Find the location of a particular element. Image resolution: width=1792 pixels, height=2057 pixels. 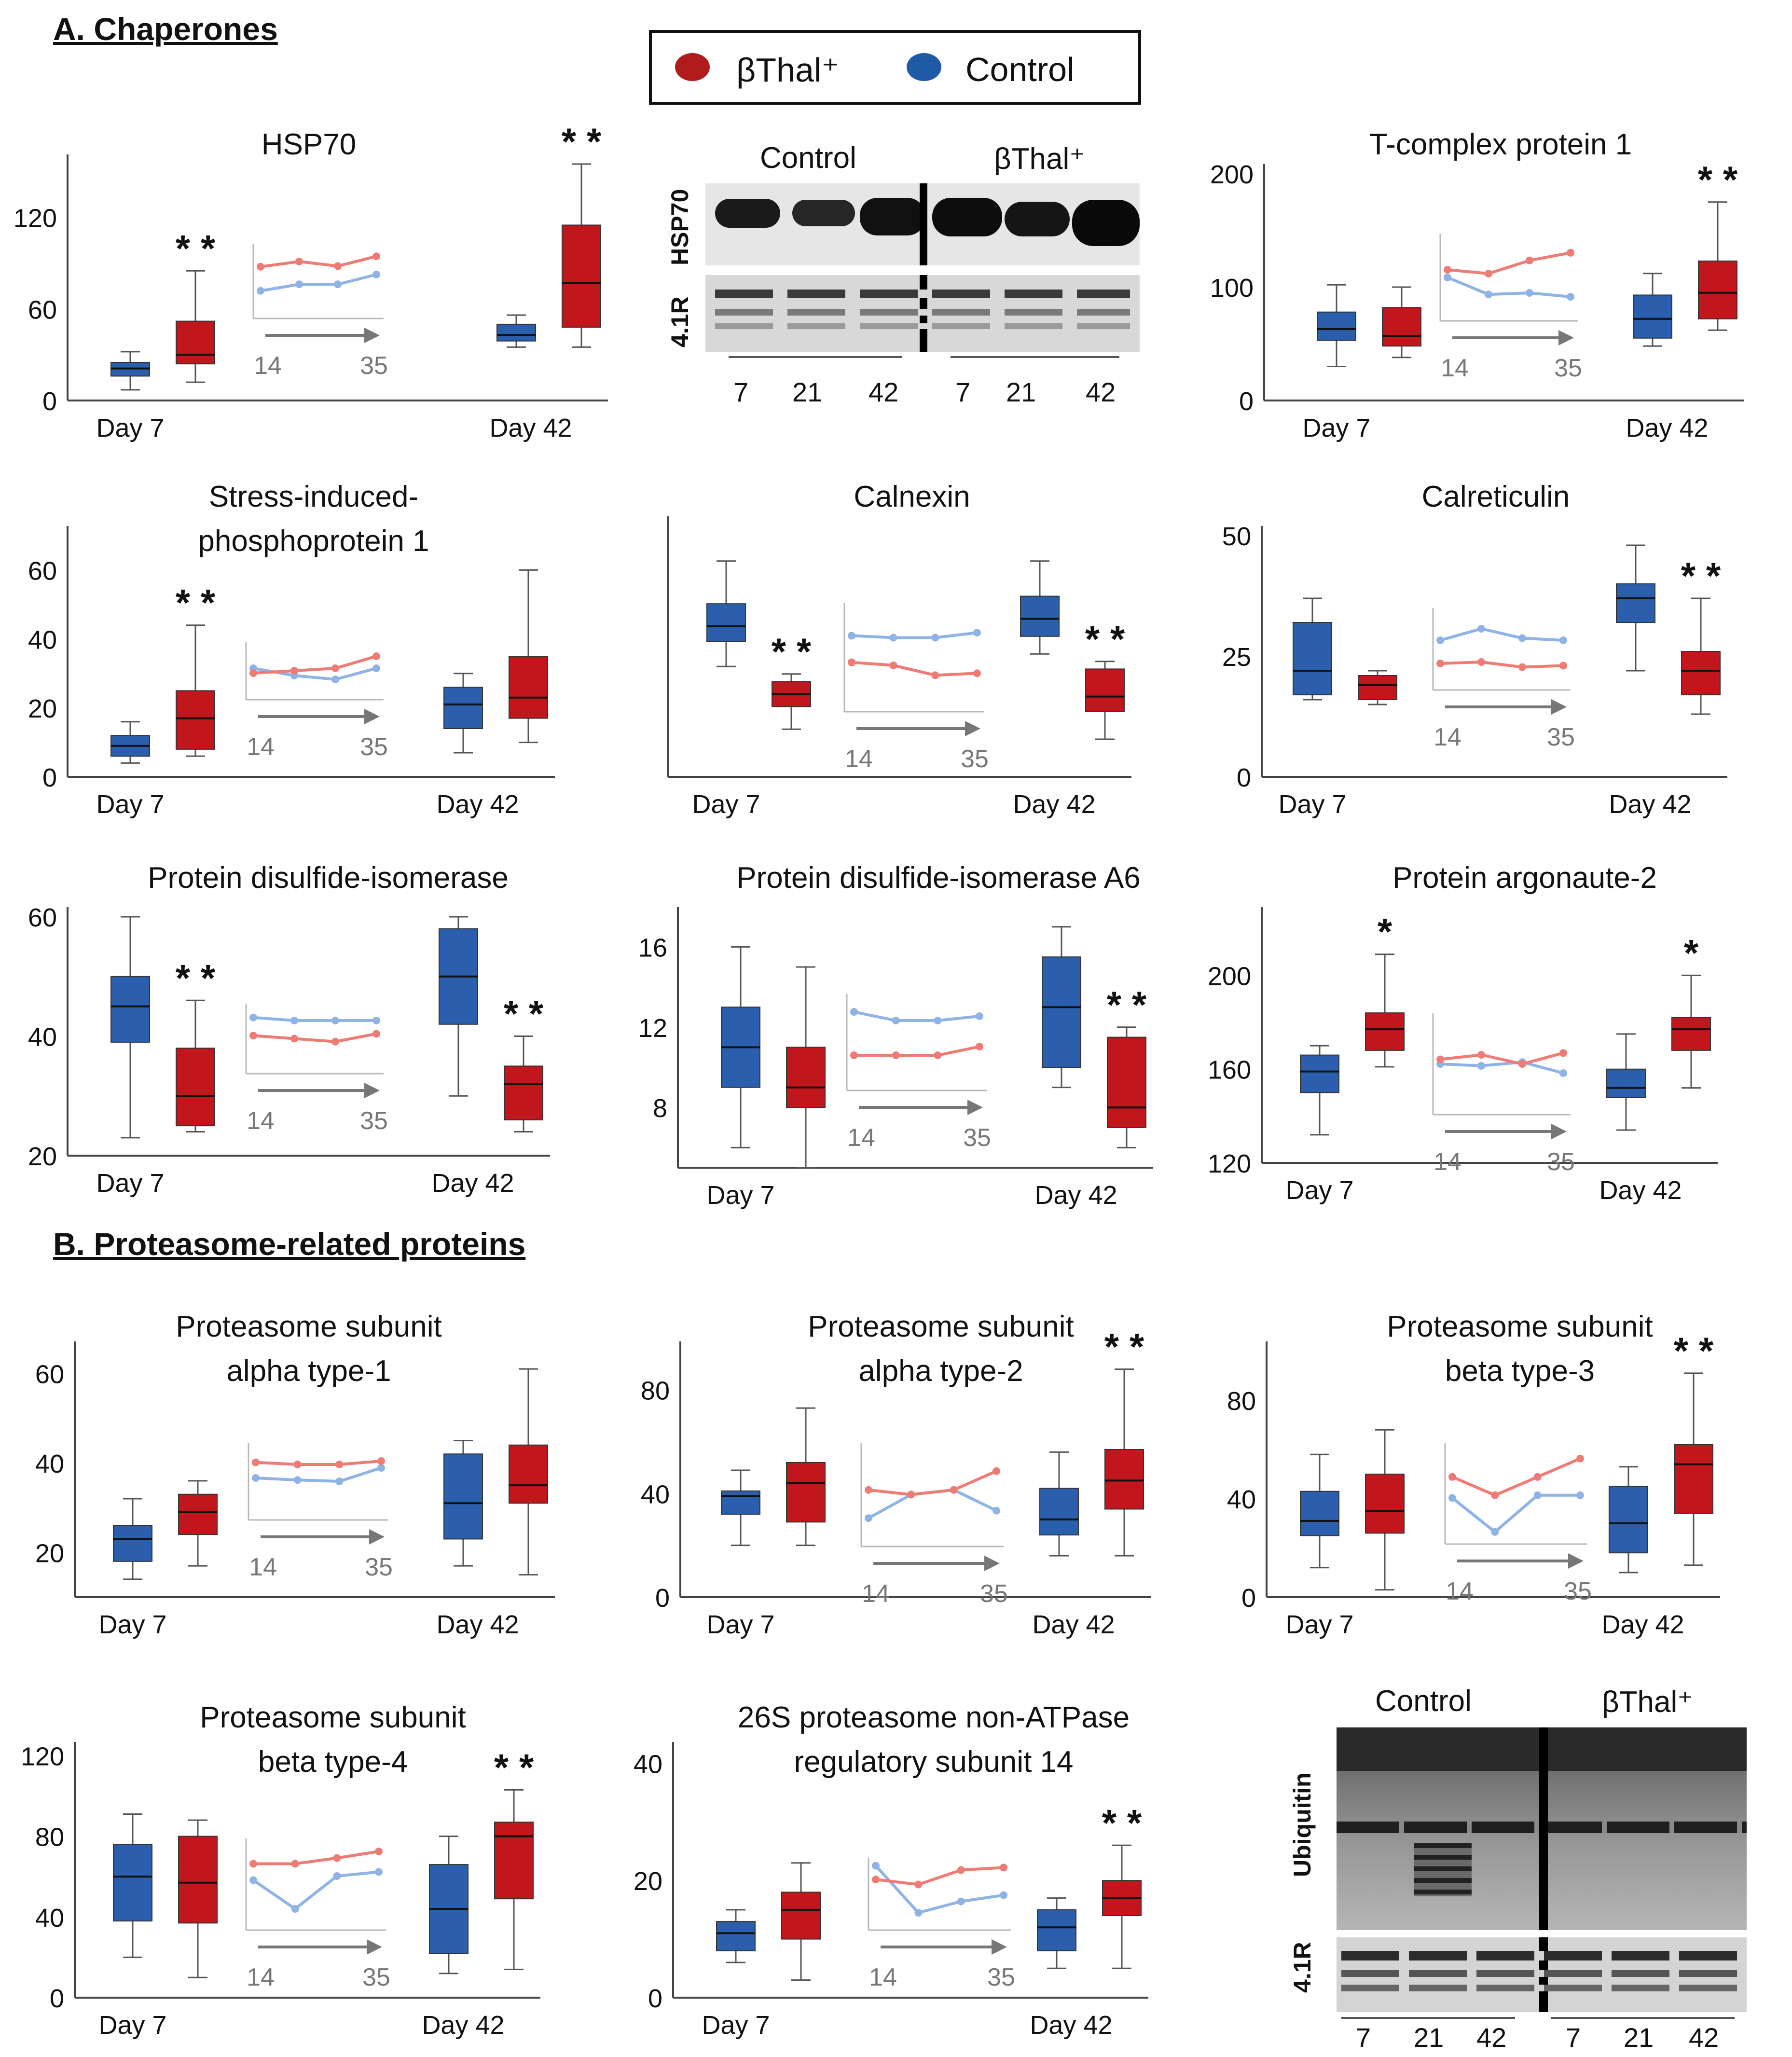

lane-label: 42 is located at coordinates (1101, 392).